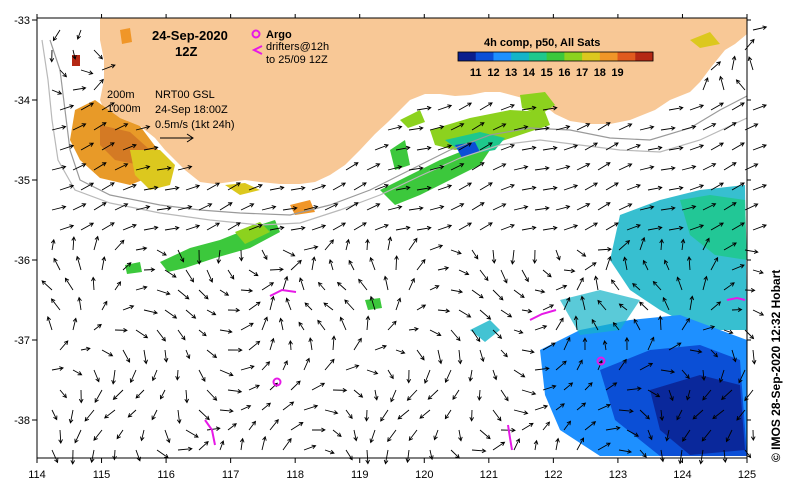  Describe the element at coordinates (257, 50) in the screenshot. I see `drifter-legend-icon` at that location.